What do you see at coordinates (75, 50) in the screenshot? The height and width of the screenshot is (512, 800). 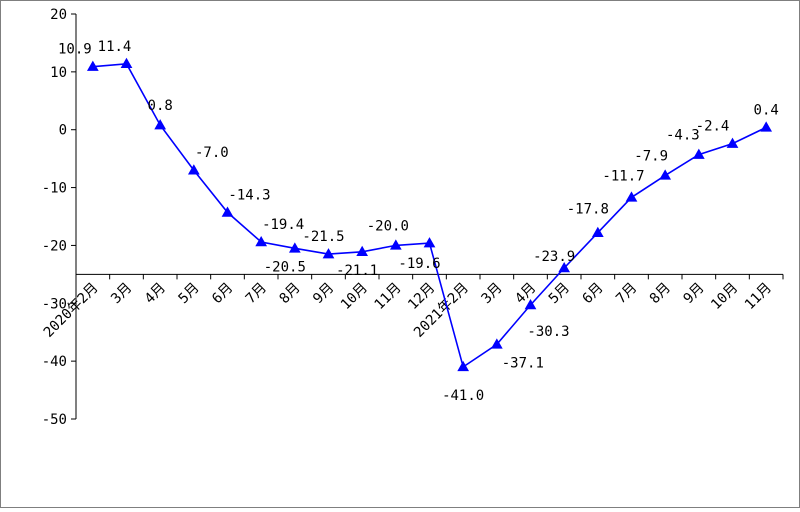 I see `data-label: 10.9` at bounding box center [75, 50].